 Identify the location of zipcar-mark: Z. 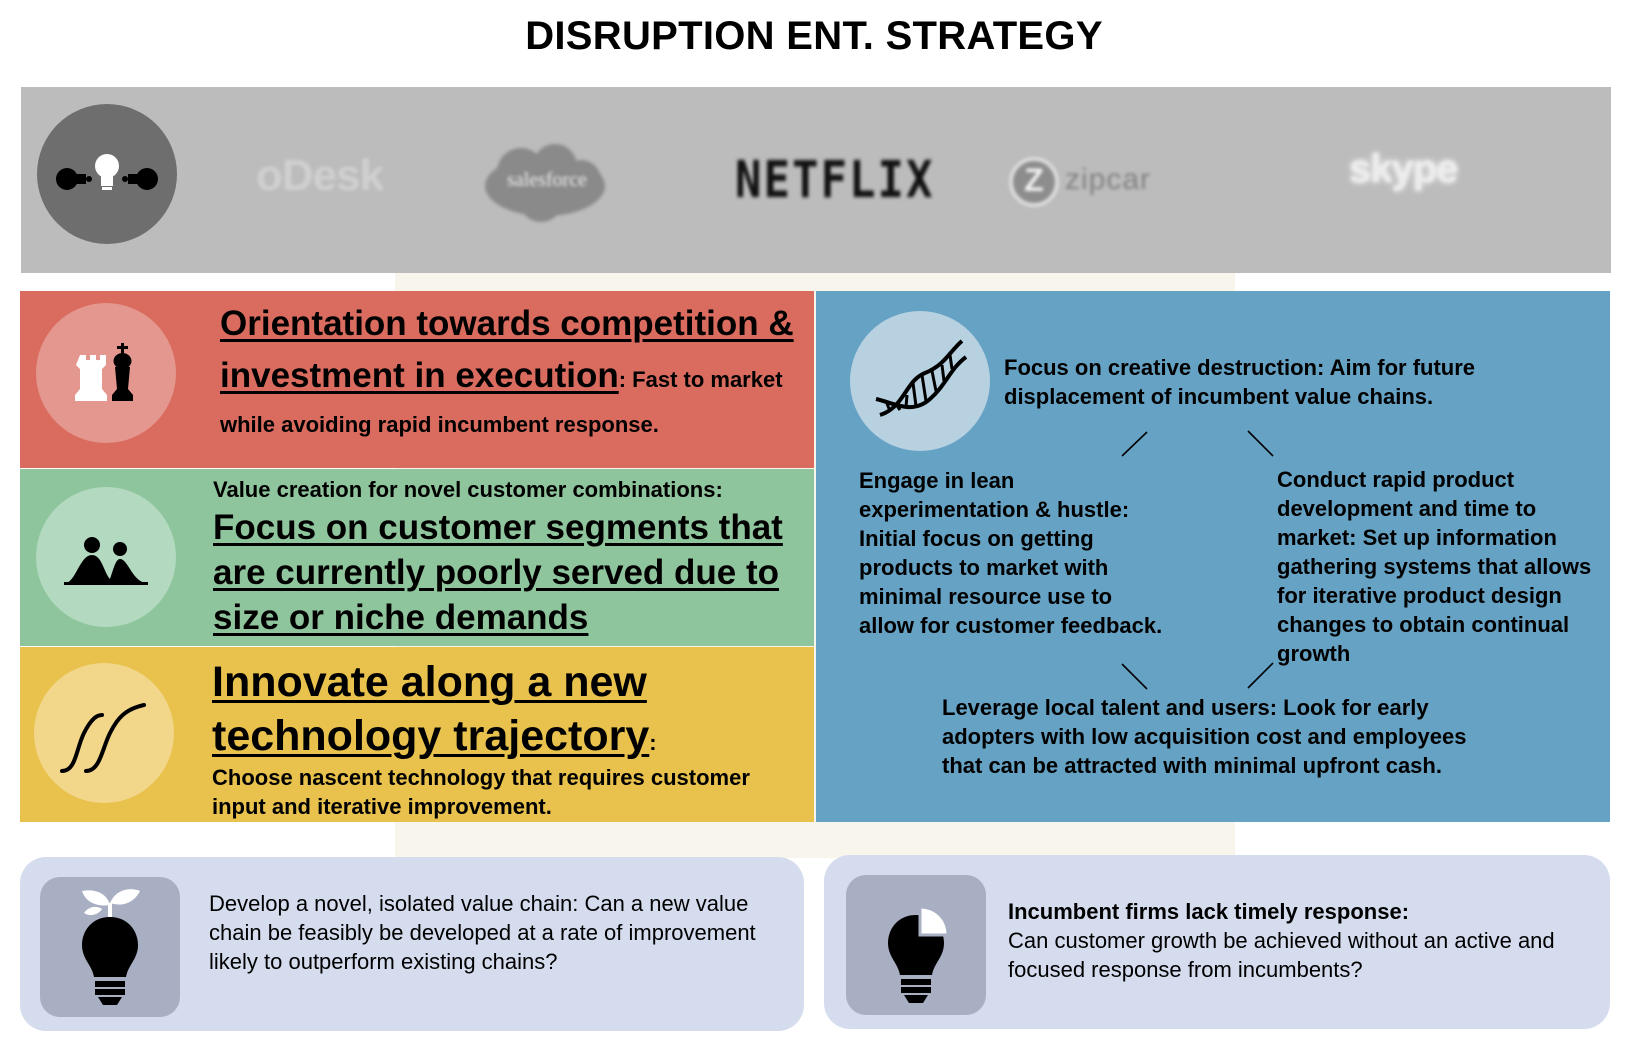
(1034, 182).